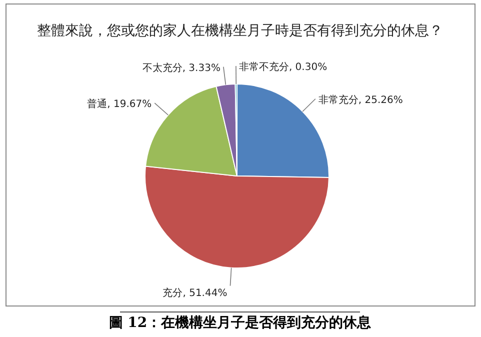 This screenshot has height=337, width=481. What do you see at coordinates (360, 100) in the screenshot?
I see `slice-label: 非常充分, 25.26%` at bounding box center [360, 100].